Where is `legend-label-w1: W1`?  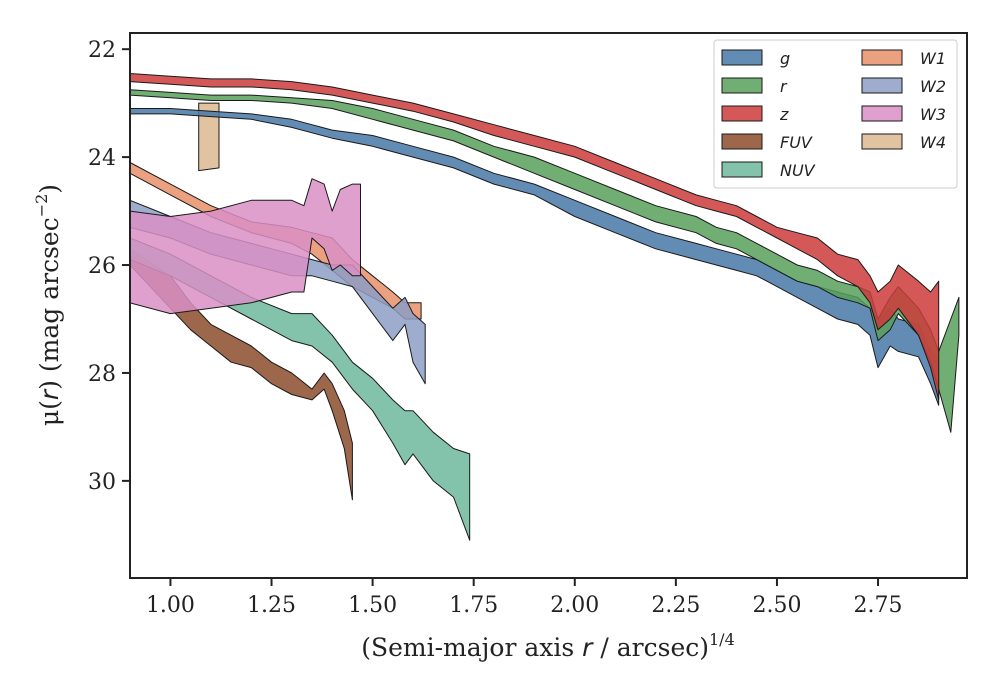 legend-label-w1: W1 is located at coordinates (933, 58).